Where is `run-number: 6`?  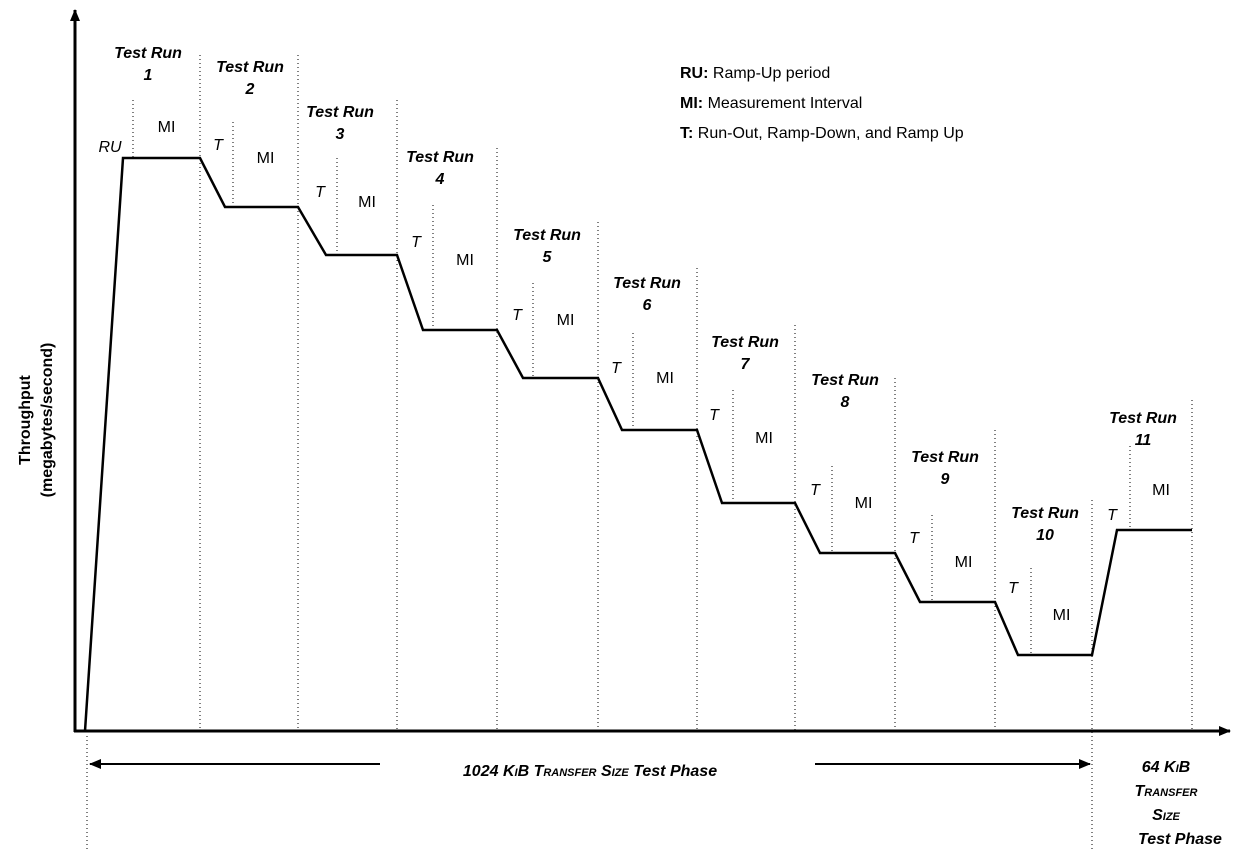 run-number: 6 is located at coordinates (647, 305).